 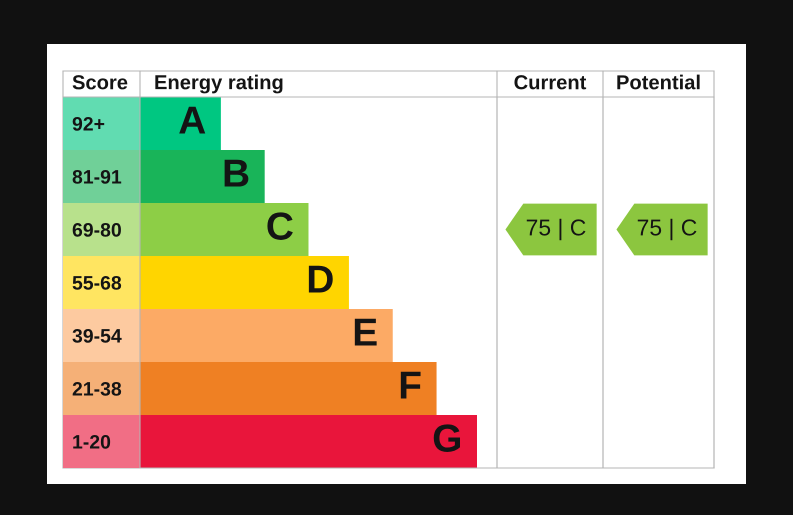 What do you see at coordinates (97, 177) in the screenshot?
I see `y-tick-label: 81-91` at bounding box center [97, 177].